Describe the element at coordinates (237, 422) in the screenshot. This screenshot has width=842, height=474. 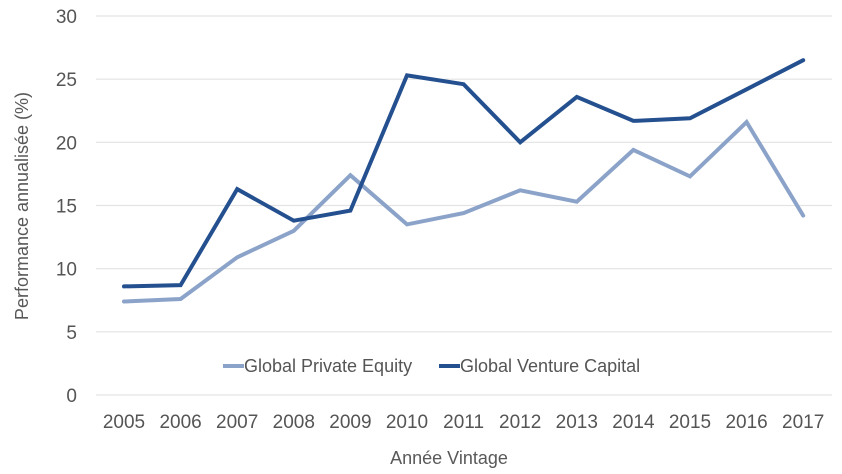
I see `x-tick-label: 2007` at that location.